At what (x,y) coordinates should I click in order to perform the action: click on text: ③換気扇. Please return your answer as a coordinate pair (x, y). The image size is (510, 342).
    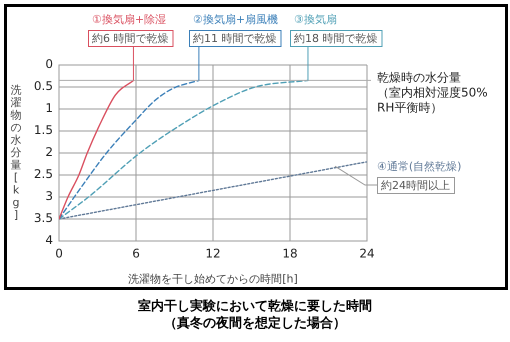
    Looking at the image, I should click on (315, 19).